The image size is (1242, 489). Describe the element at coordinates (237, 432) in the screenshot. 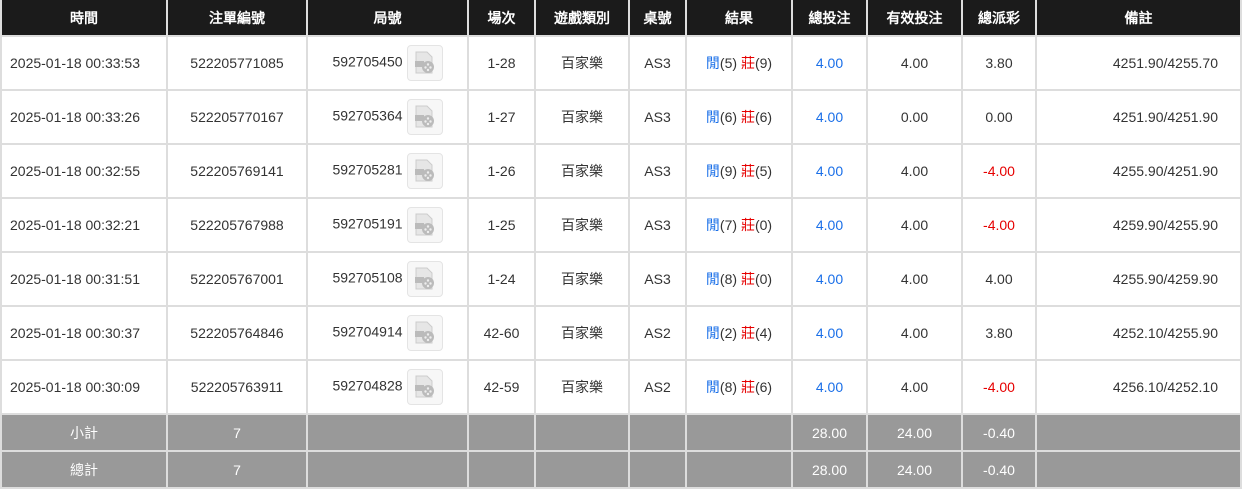

I see `subtotal-count: 7` at that location.